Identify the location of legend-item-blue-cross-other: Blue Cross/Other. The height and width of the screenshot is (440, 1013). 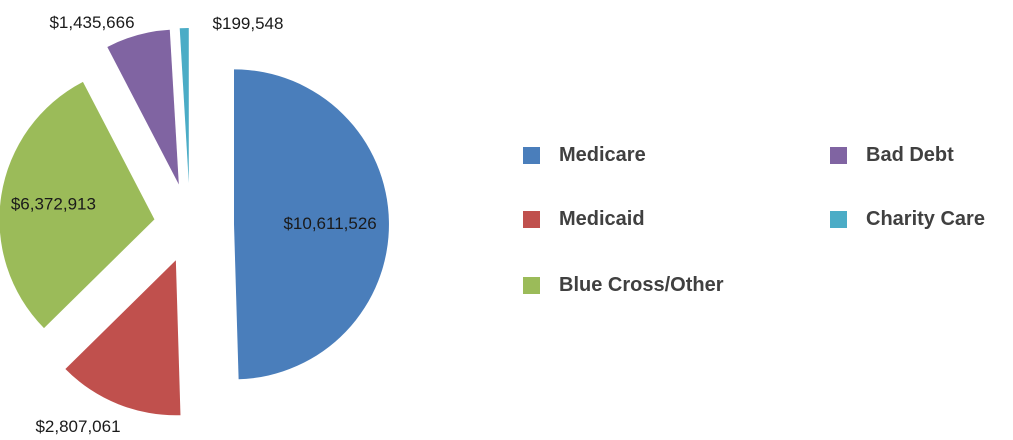
(623, 285).